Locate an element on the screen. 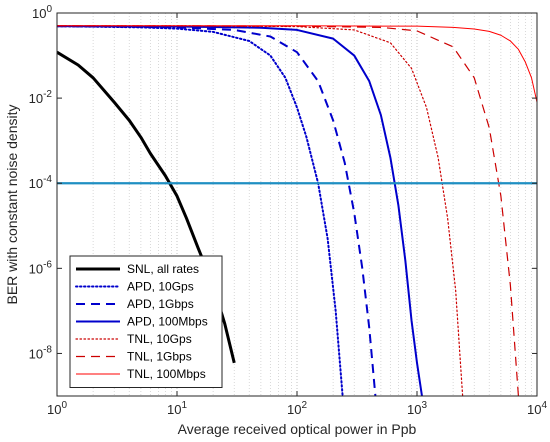 This screenshot has height=442, width=550. y-tick-label-exp: -8 is located at coordinates (47, 349).